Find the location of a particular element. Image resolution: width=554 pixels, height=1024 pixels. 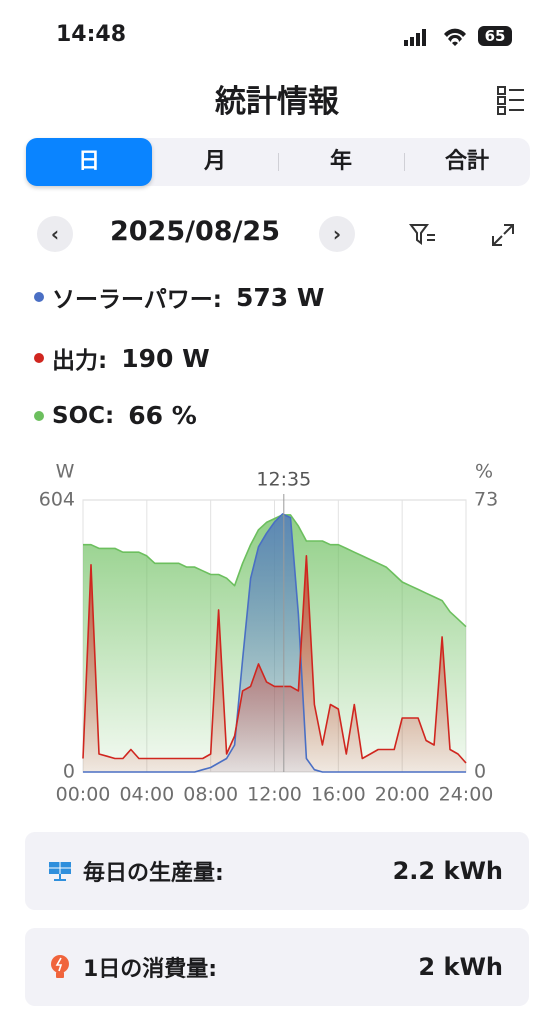

readout-label: SOC: is located at coordinates (83, 415).